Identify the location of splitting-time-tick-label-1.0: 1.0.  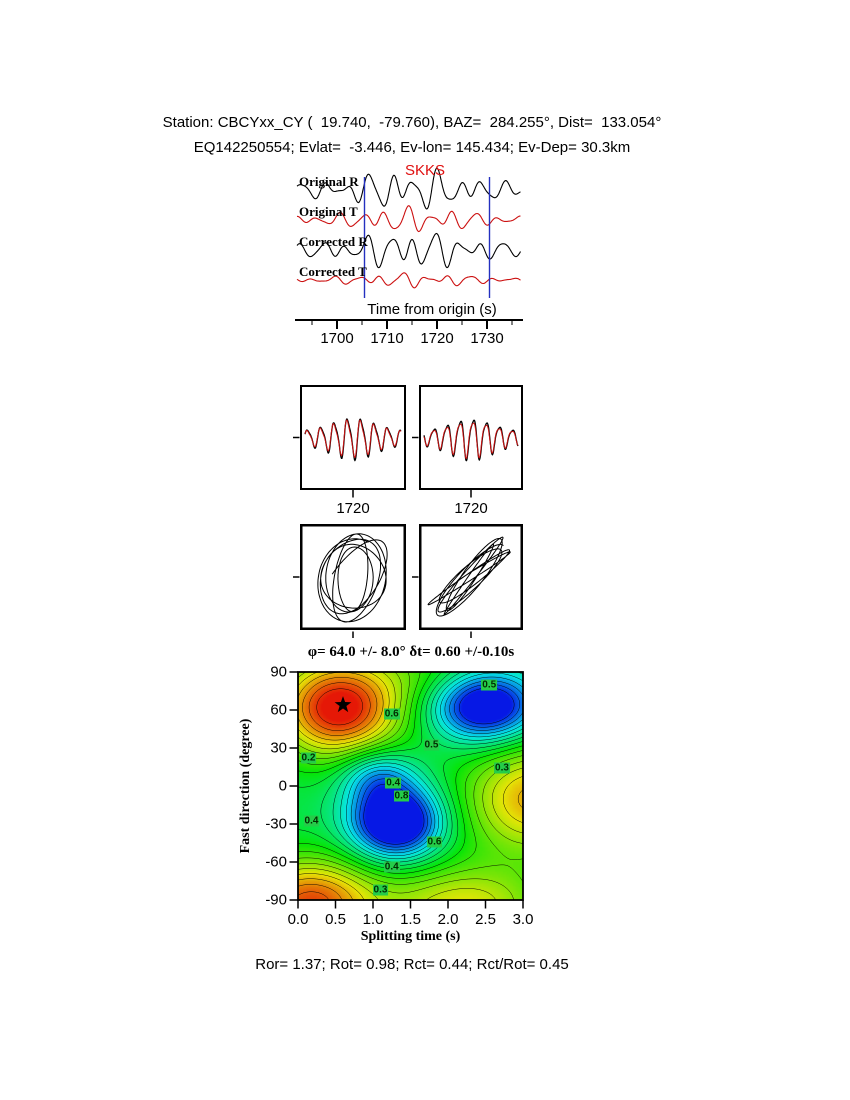
(373, 919).